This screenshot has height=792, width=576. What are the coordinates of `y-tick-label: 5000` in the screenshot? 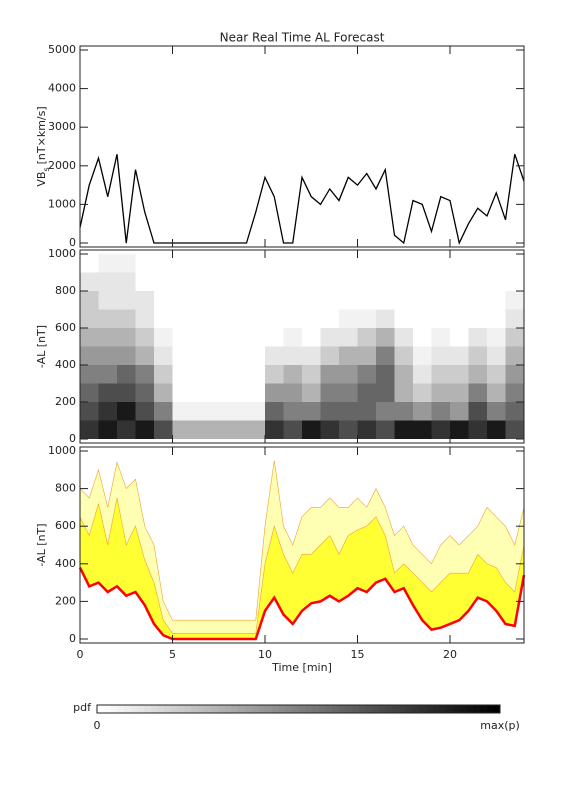 It's located at (62, 49).